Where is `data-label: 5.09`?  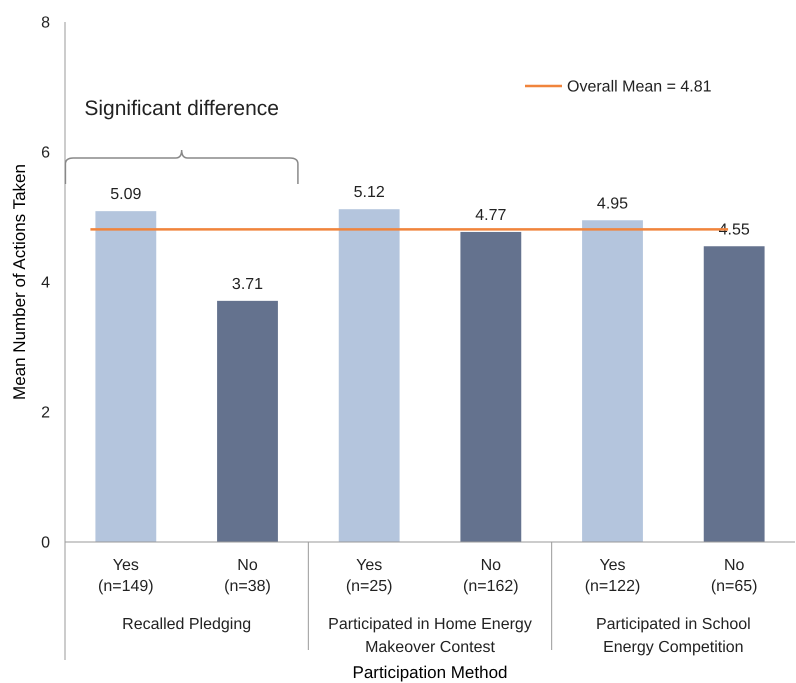
data-label: 5.09 is located at coordinates (126, 195).